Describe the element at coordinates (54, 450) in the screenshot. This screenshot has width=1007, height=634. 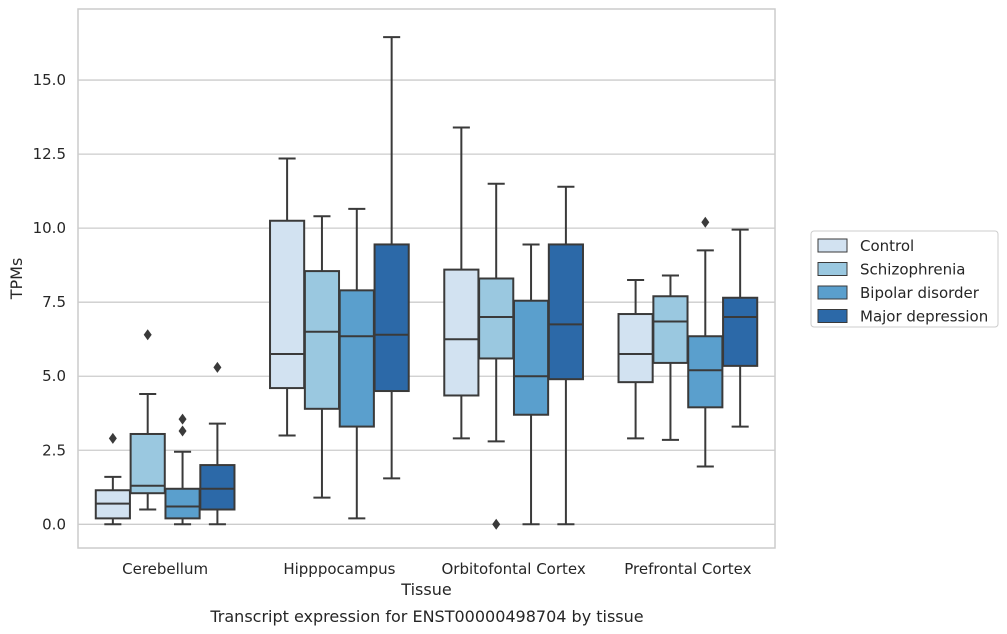
I see `y-tick-label: 2.5` at that location.